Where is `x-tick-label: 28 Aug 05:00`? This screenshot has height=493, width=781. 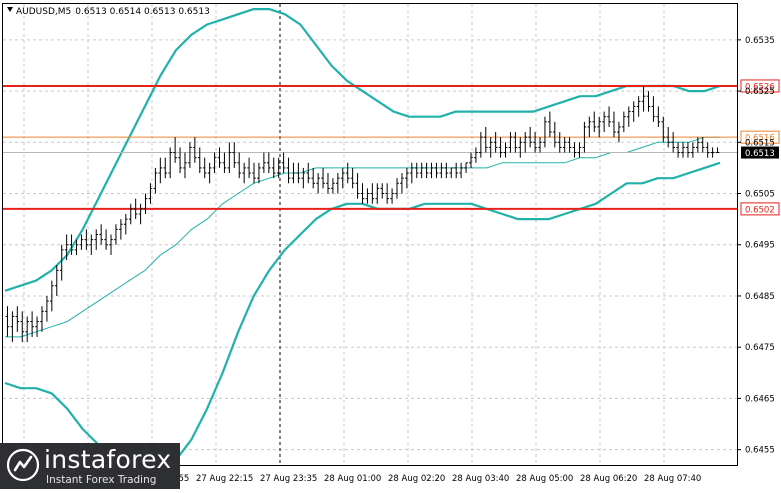 x-tick-label: 28 Aug 05:00 is located at coordinates (544, 479).